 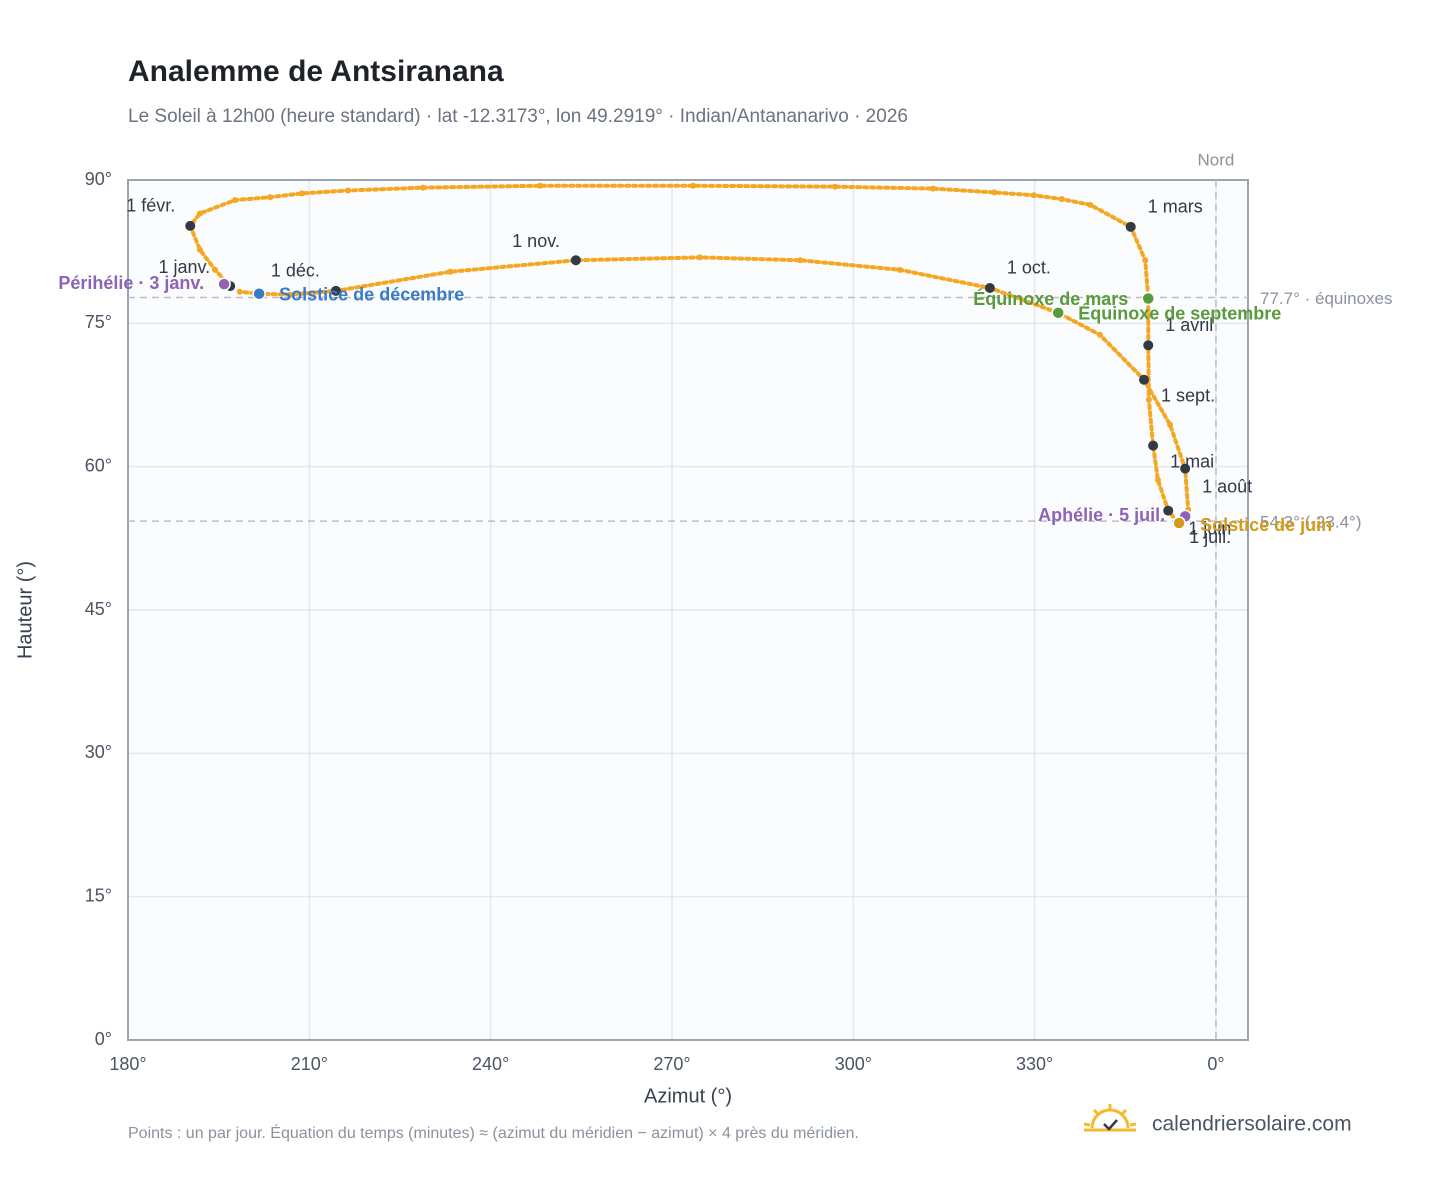 I want to click on month-label: 1 févr., so click(x=150, y=206).